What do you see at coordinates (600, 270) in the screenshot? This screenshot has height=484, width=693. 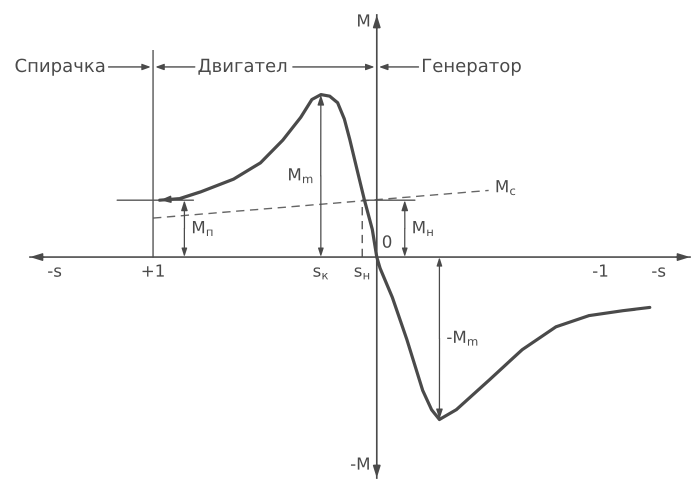 I see `x-tick-label: -1` at bounding box center [600, 270].